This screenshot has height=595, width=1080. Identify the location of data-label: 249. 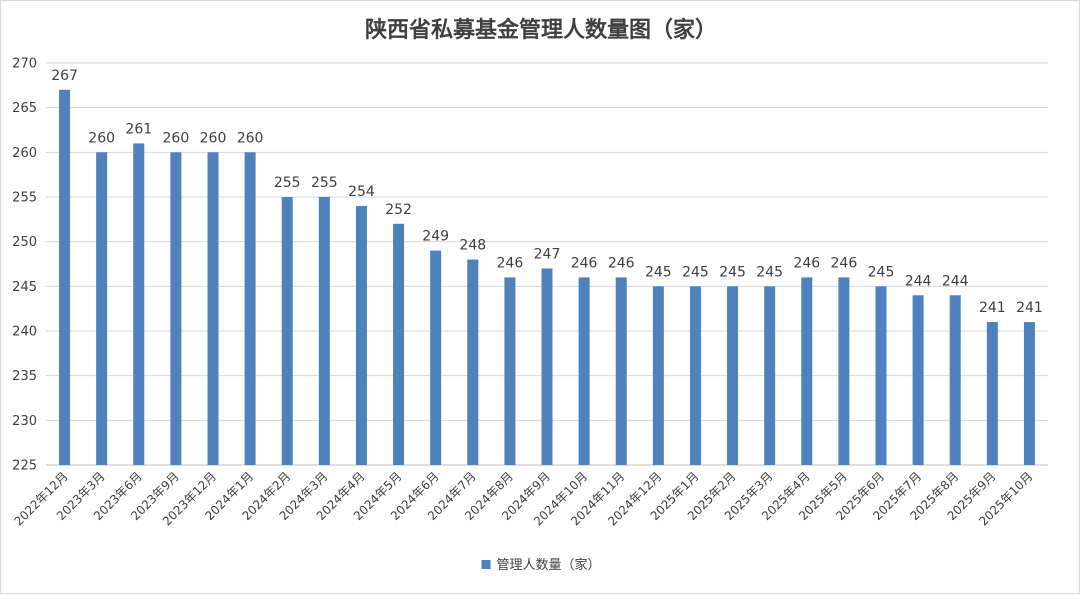
(435, 237).